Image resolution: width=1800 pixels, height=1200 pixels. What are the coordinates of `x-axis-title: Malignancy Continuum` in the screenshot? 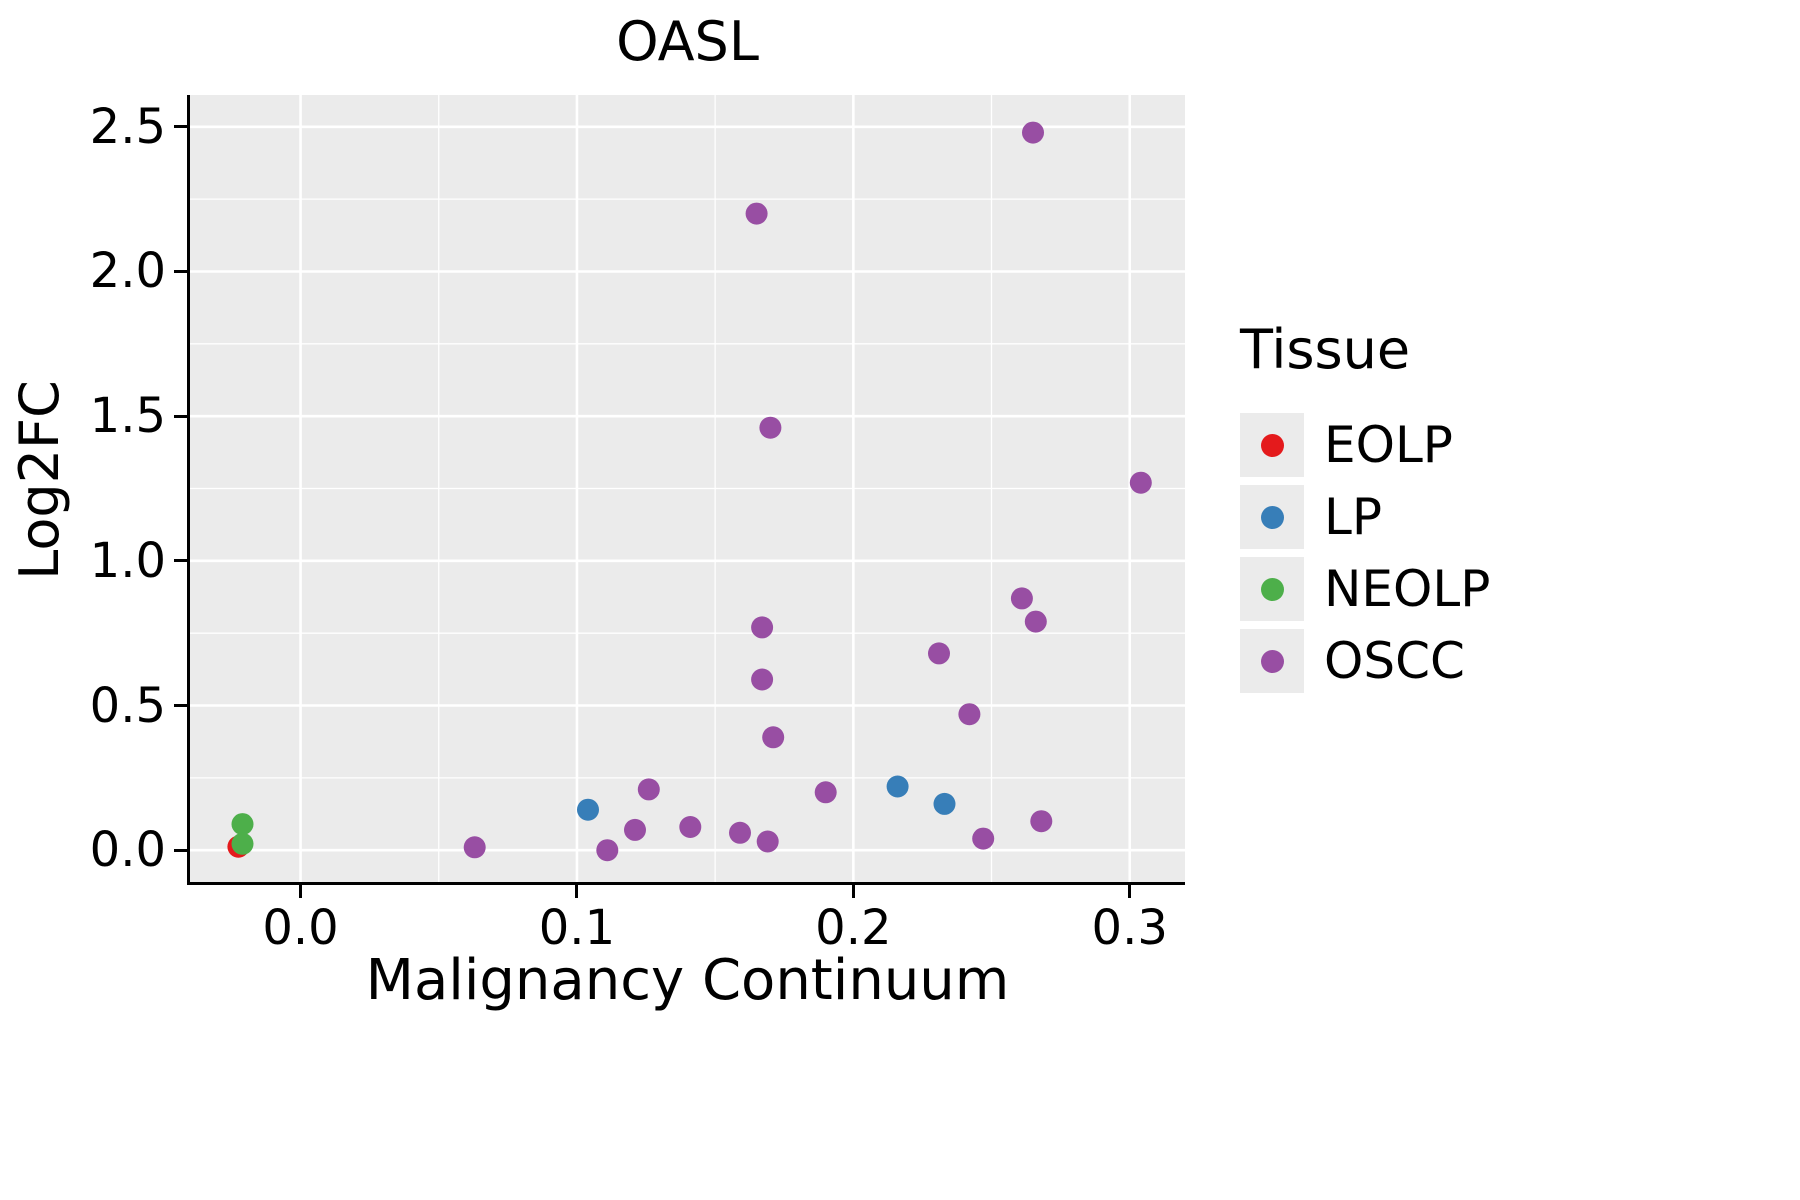 It's located at (687, 980).